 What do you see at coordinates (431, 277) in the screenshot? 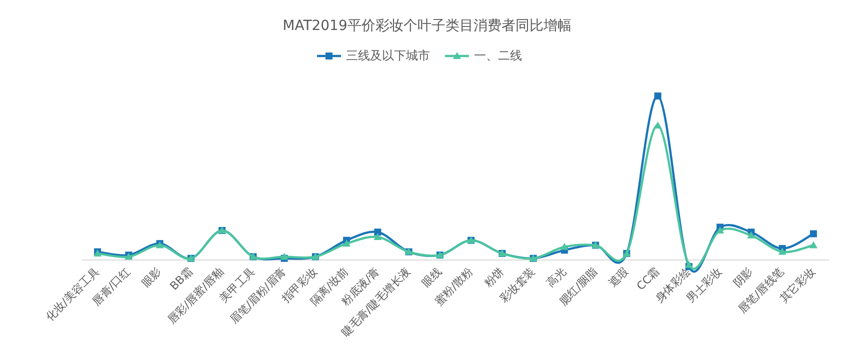
I see `x-tick-label: 眼线` at bounding box center [431, 277].